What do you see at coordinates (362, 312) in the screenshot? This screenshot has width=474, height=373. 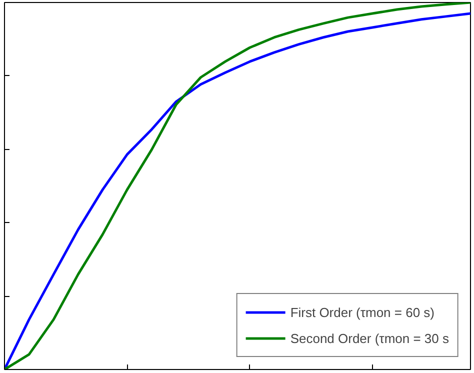 I see `legend-label: First Order (τmon = 60 s)` at bounding box center [362, 312].